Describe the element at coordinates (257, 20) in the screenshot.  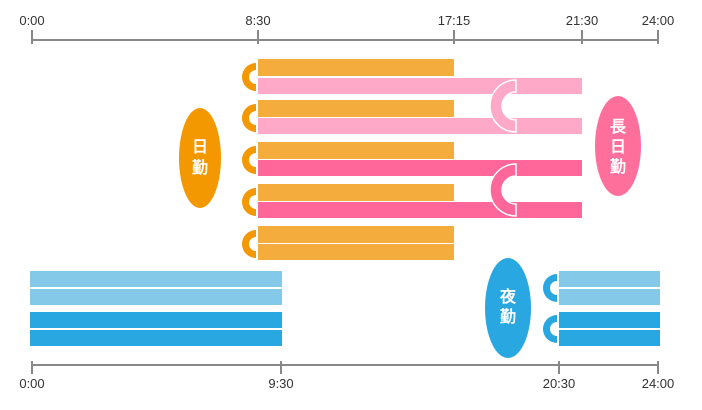
I see `top-axis-tick-label: 8:30` at that location.